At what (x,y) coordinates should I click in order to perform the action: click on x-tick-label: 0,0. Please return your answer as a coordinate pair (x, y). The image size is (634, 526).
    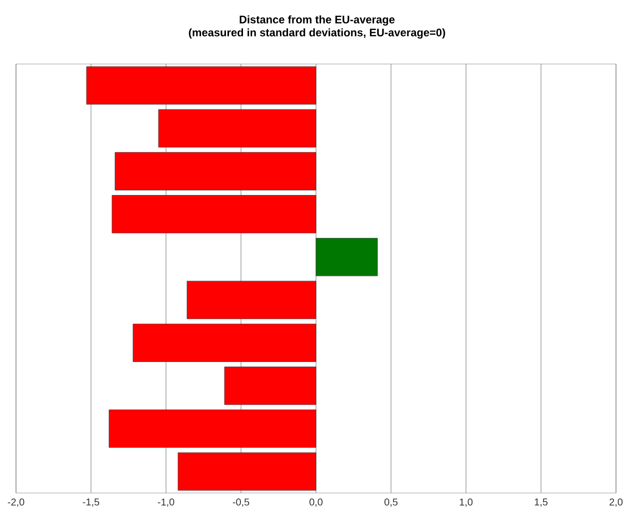
    Looking at the image, I should click on (316, 502).